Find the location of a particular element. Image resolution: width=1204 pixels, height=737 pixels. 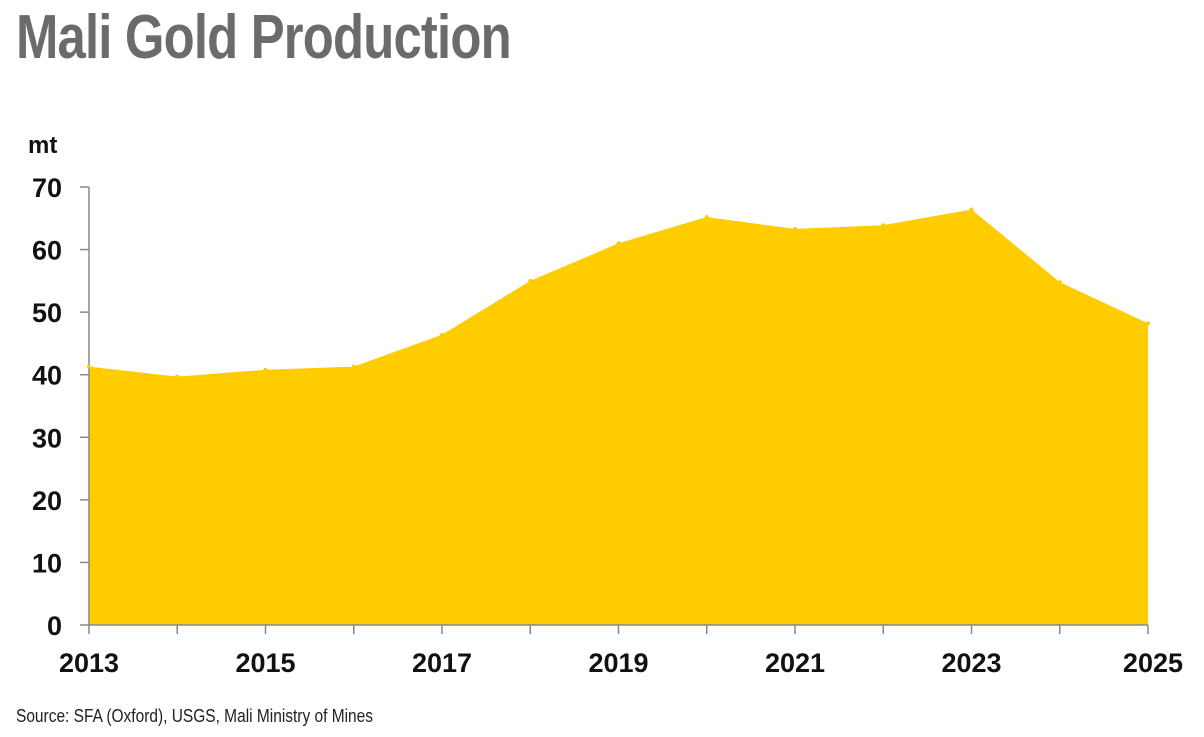

data-point-2015 is located at coordinates (265, 369).